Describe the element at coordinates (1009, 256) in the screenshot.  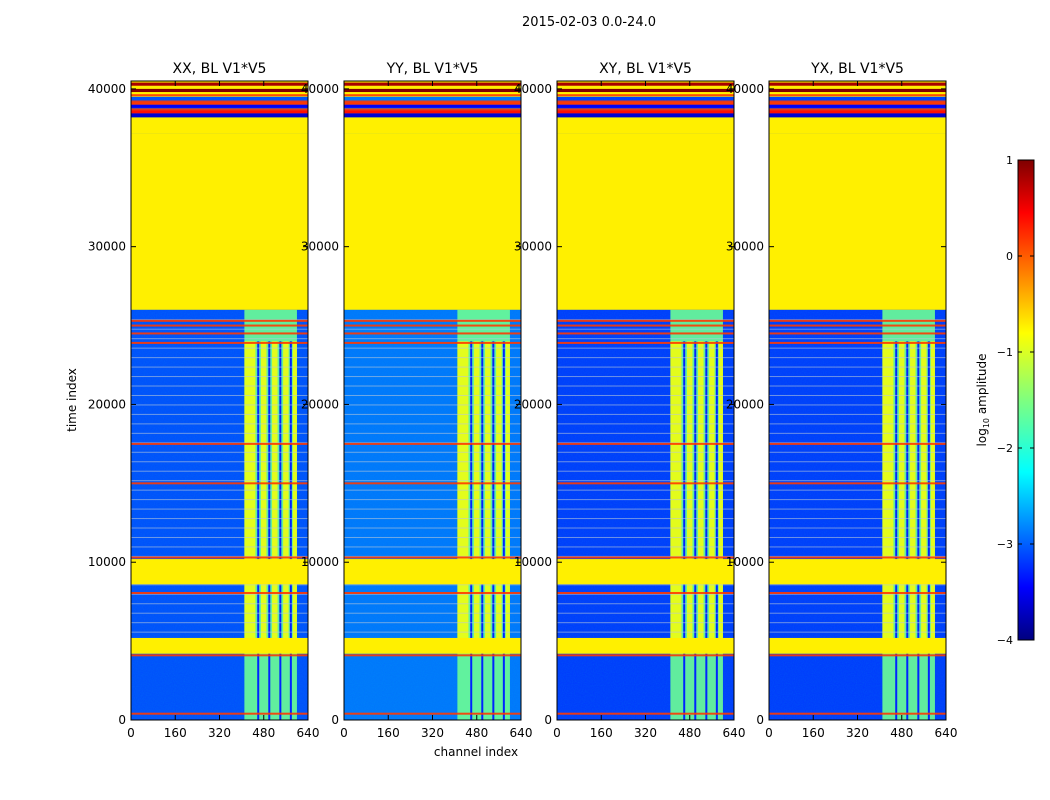
I see `colorbar-tick-label: 0` at that location.